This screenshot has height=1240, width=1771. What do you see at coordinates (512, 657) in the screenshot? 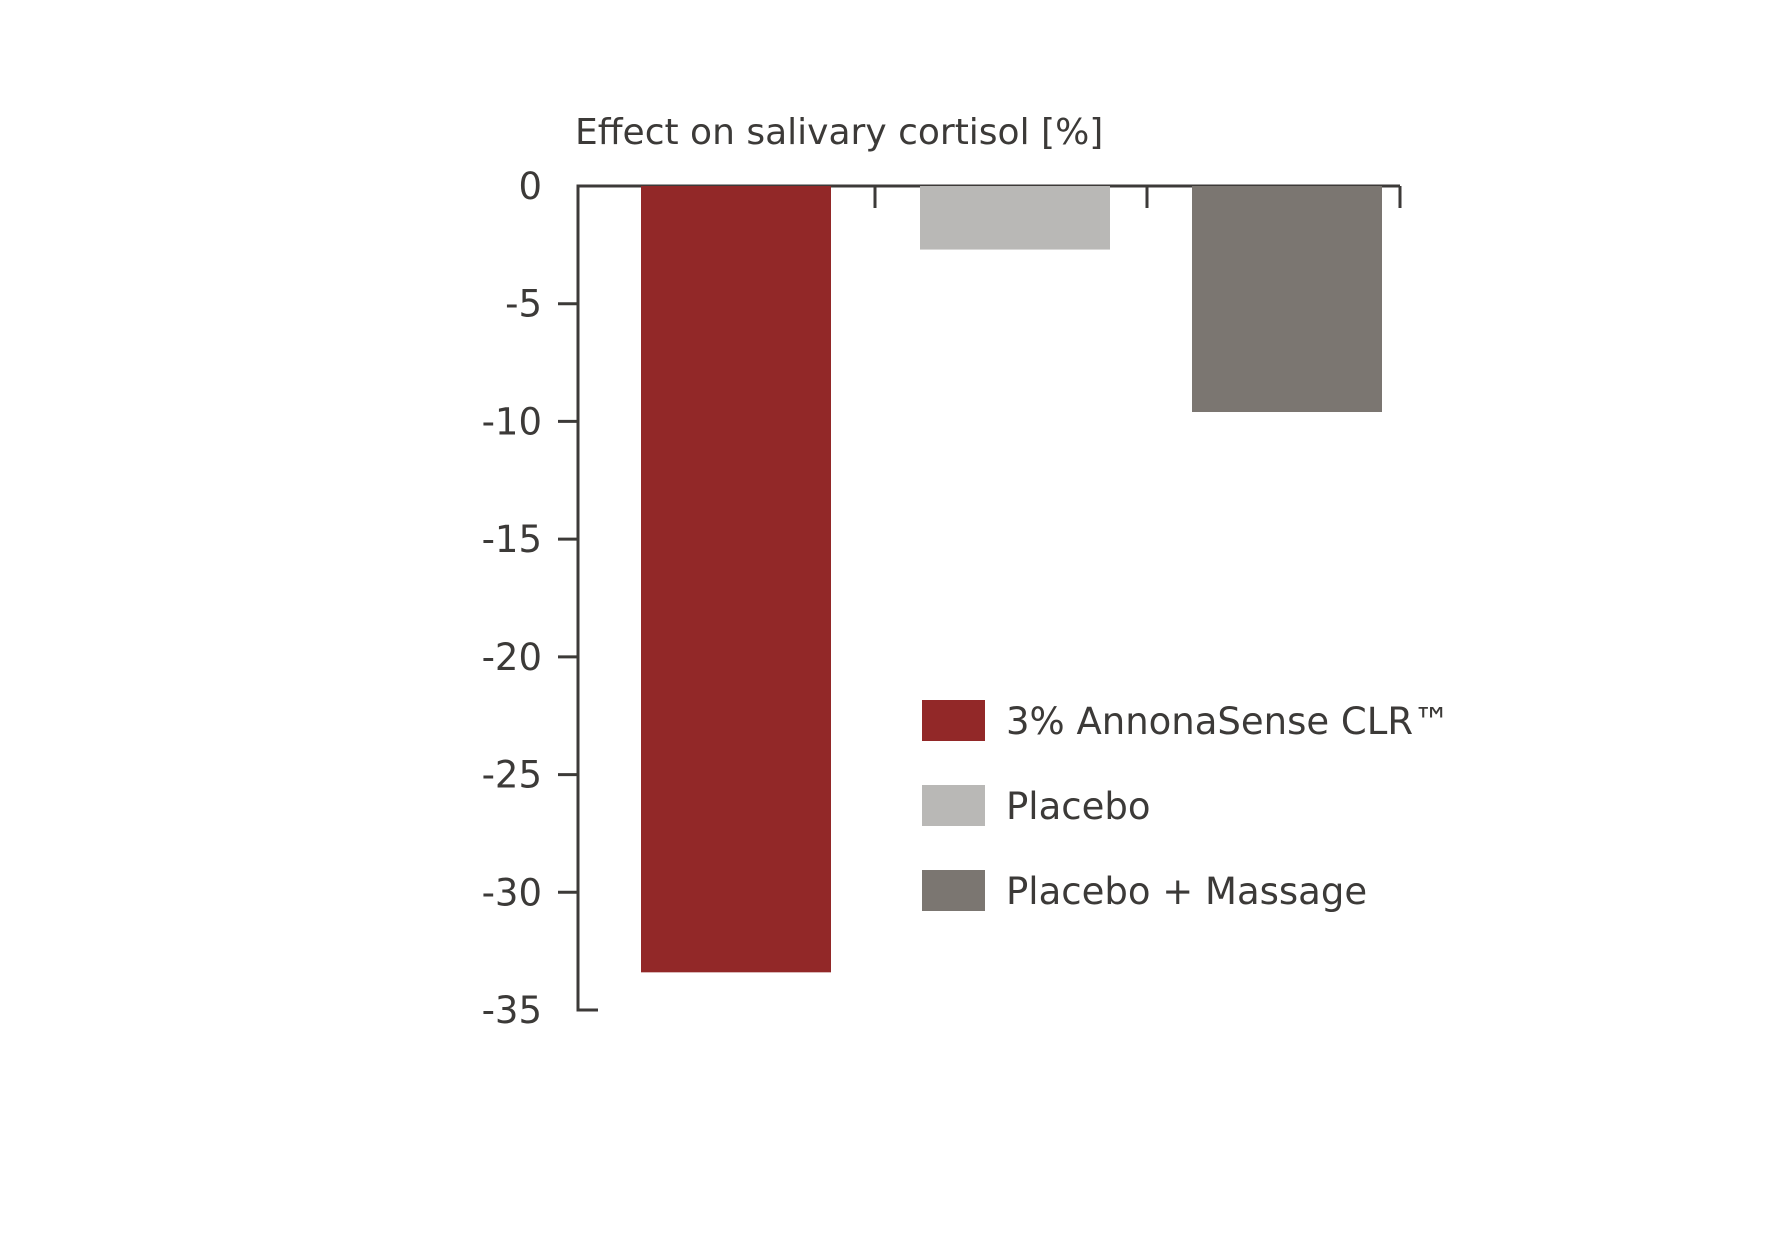
I see `y-tick-label: -20` at bounding box center [512, 657].